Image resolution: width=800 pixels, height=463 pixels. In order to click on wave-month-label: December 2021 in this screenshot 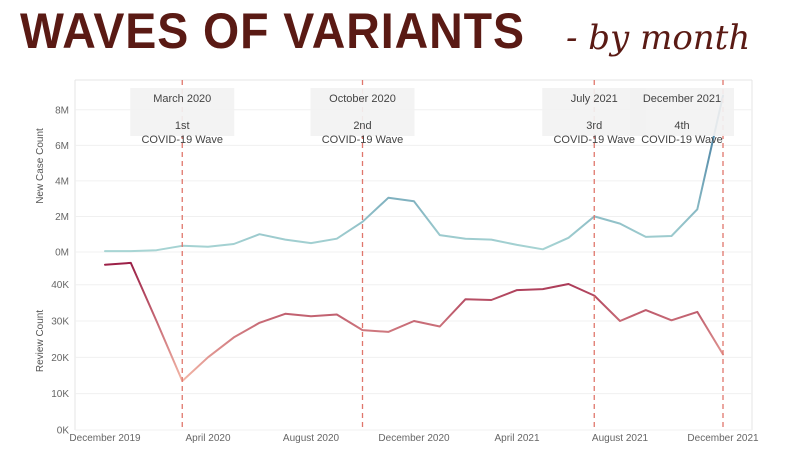, I will do `click(682, 99)`.